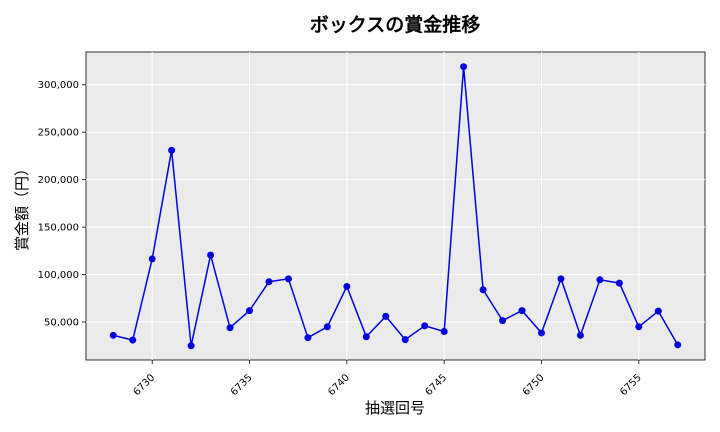 The image size is (720, 432). Describe the element at coordinates (242, 385) in the screenshot. I see `x-tick-label: 6735` at that location.